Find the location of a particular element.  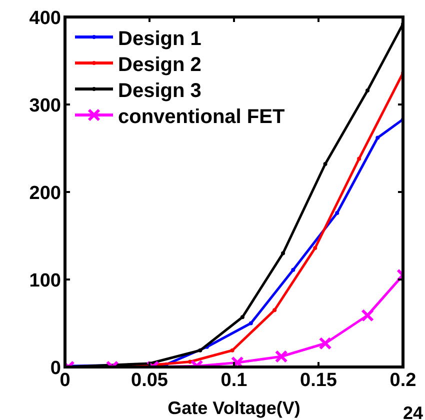

x-tick-label: 0.15 is located at coordinates (319, 380).